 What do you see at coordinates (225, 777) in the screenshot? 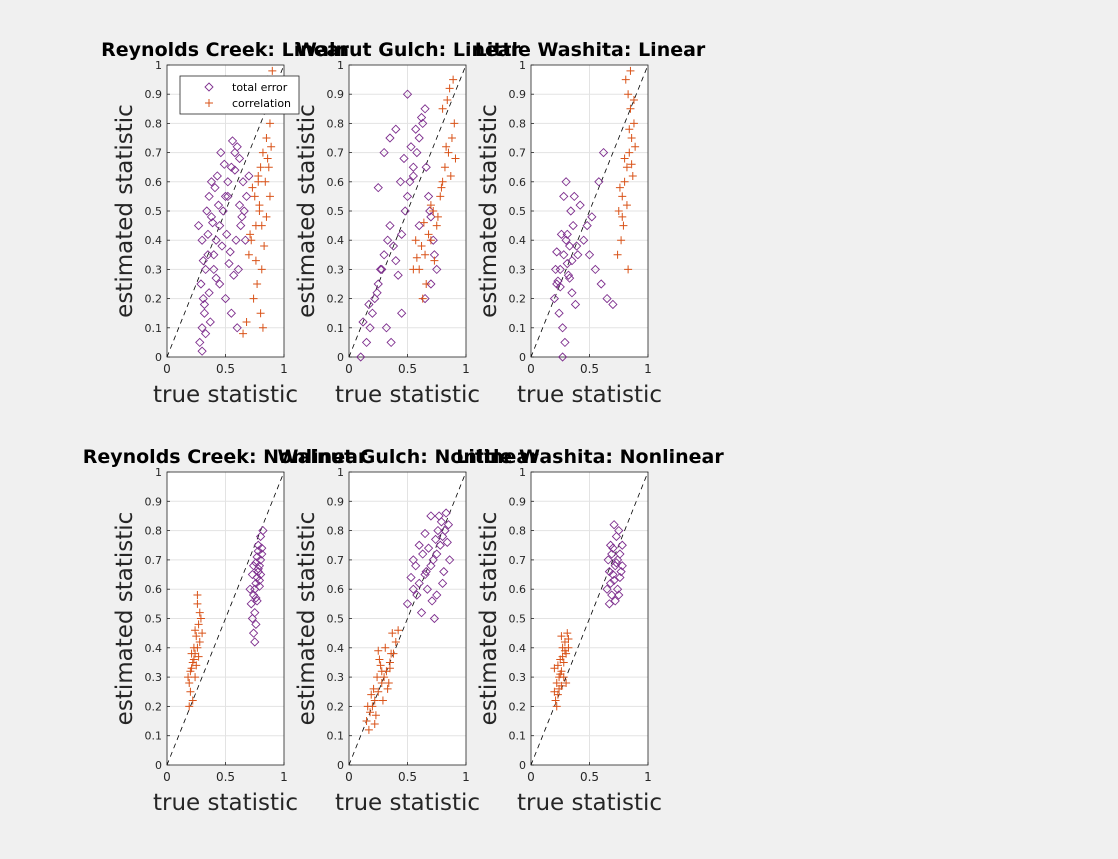
I see `x-tick-label: 0.5` at bounding box center [225, 777].